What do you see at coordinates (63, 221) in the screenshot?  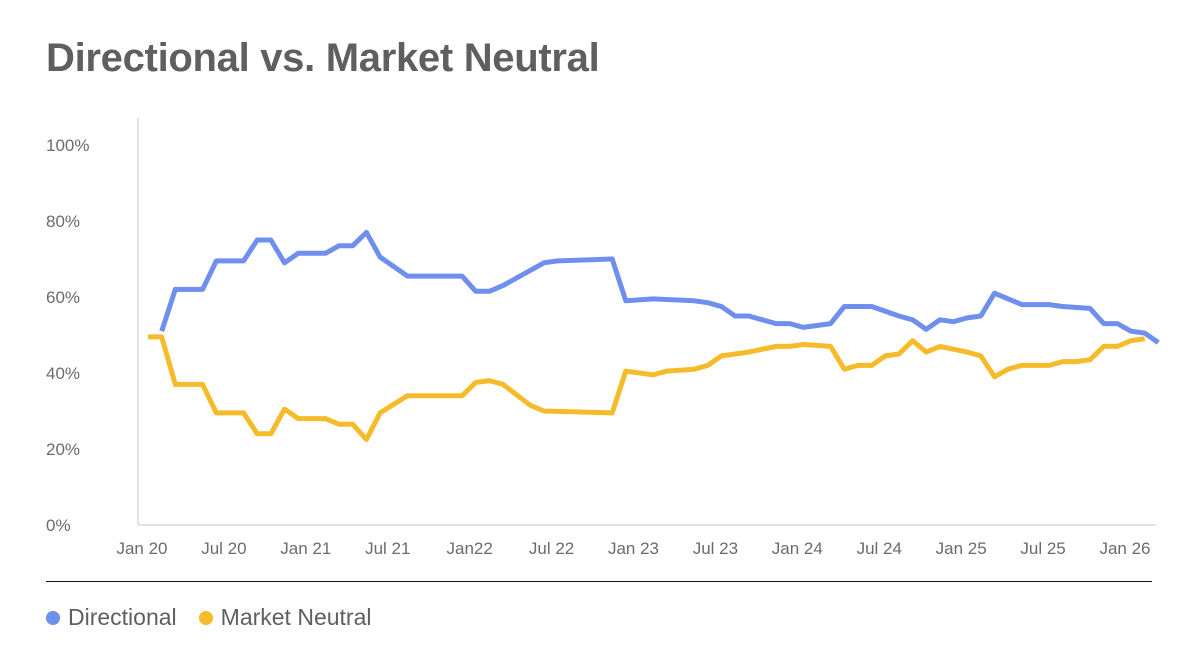 I see `y-tick-label: 80%` at bounding box center [63, 221].